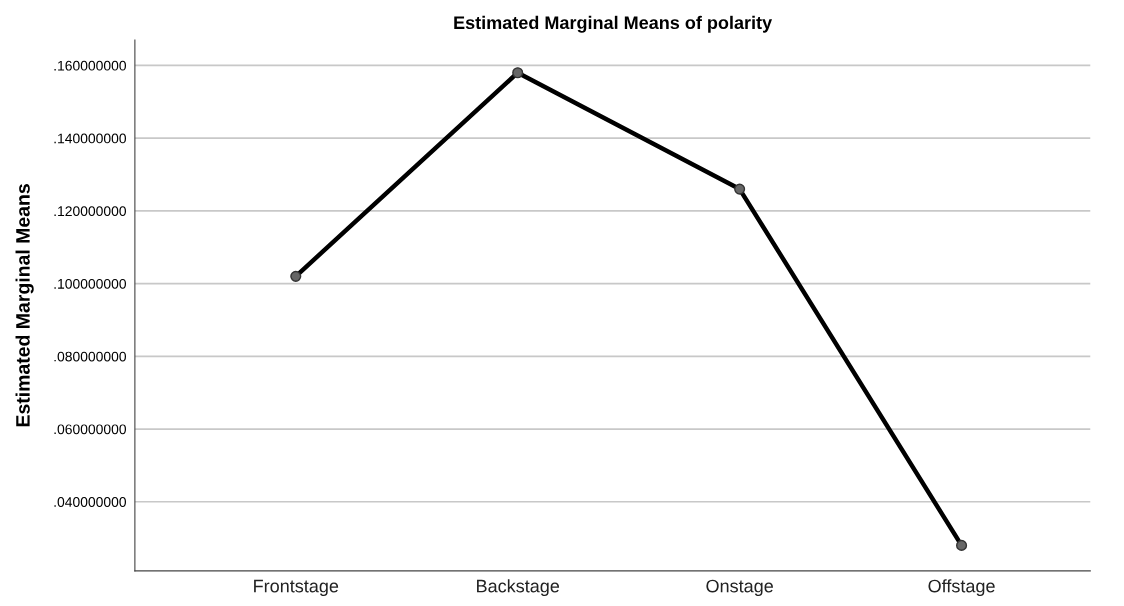 Image resolution: width=1124 pixels, height=606 pixels. Describe the element at coordinates (613, 24) in the screenshot. I see `chart-title: Estimated Marginal Means of polarity` at that location.